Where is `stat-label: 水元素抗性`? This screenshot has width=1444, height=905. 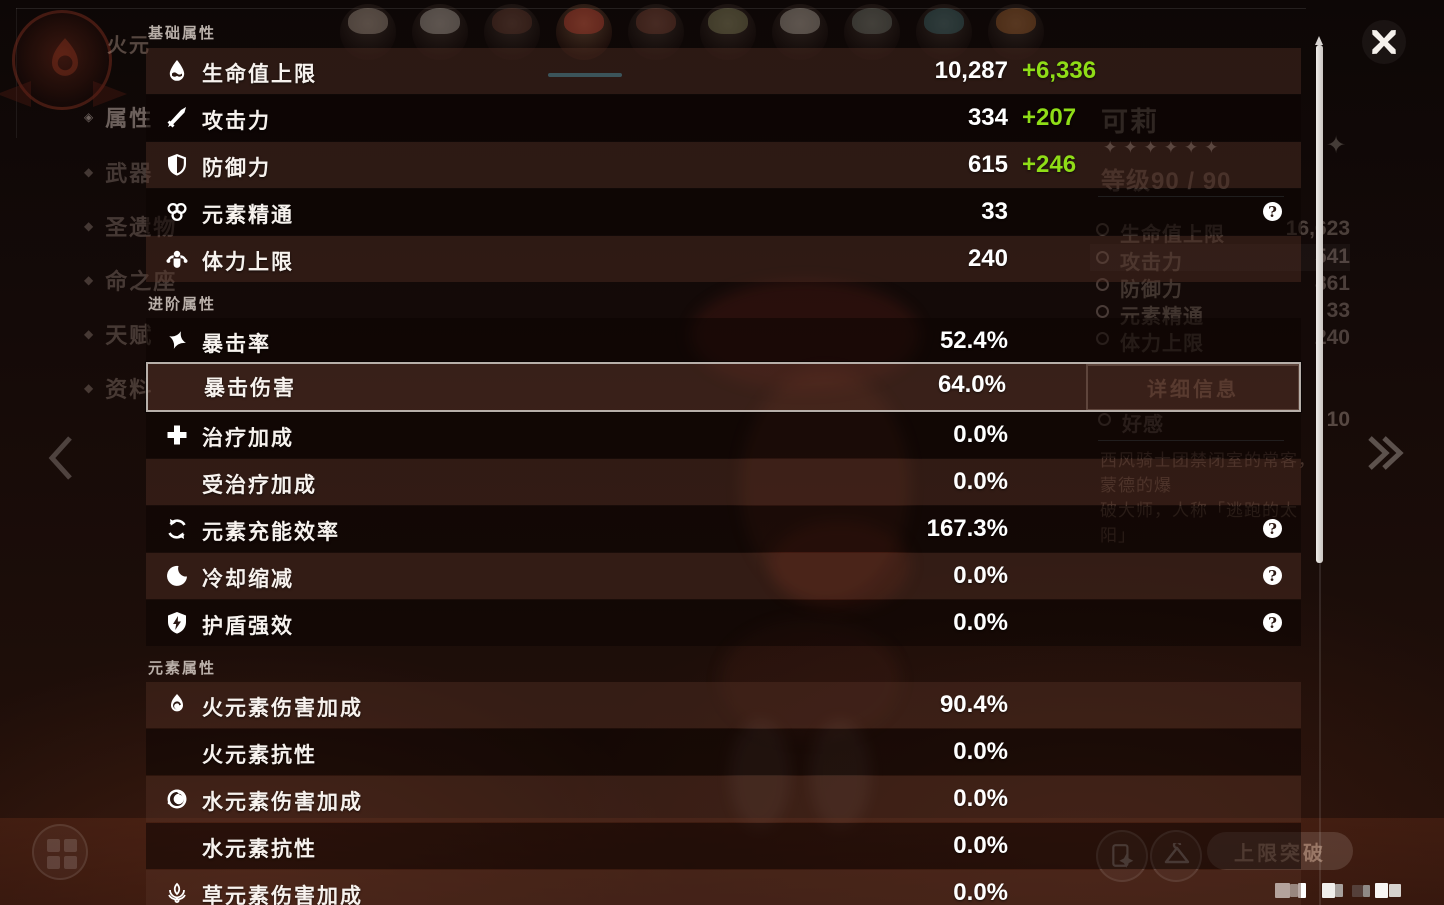 stat-label: 水元素抗性 is located at coordinates (259, 849).